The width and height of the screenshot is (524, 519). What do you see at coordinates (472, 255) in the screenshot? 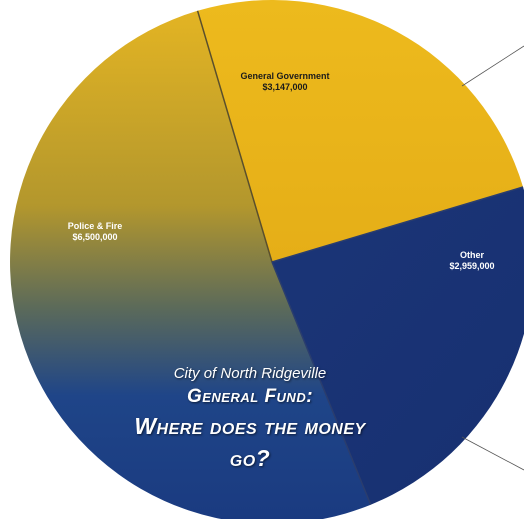
I see `slice-label-other: Other` at bounding box center [472, 255].